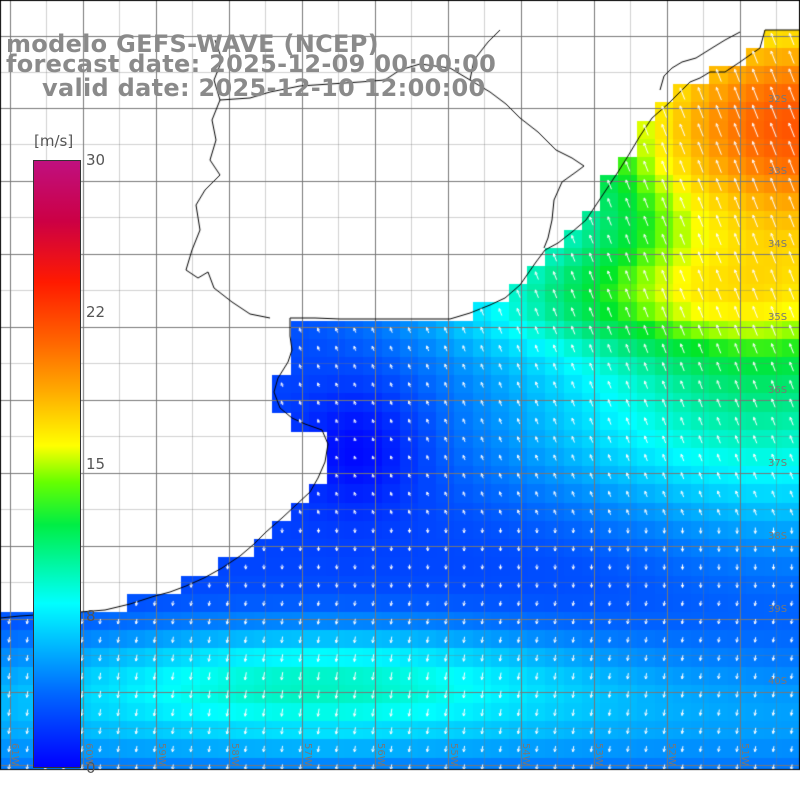 This screenshot has height=800, width=800. What do you see at coordinates (91, 768) in the screenshot?
I see `colorbar-tick-0: 0` at bounding box center [91, 768].